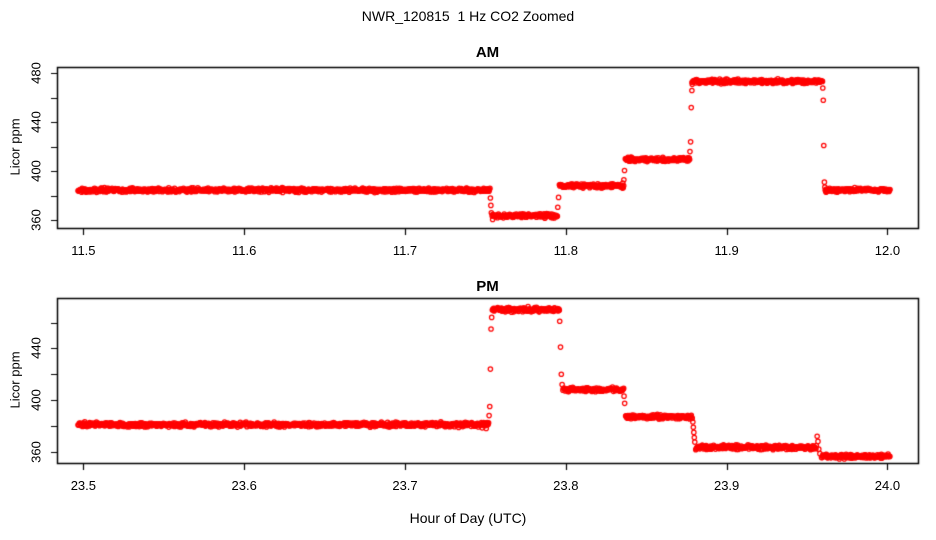 This screenshot has width=936, height=540. Describe the element at coordinates (468, 518) in the screenshot. I see `x-axis-label: Hour of Day (UTC)` at that location.